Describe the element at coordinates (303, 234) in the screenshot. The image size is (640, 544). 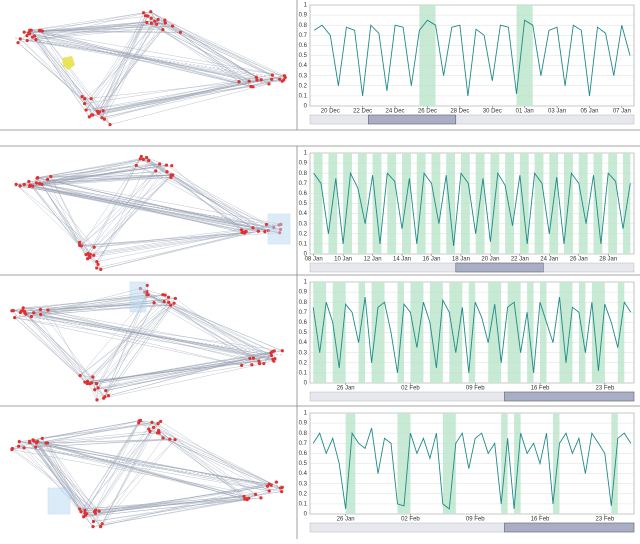
I see `y-tick-label: 0.2` at that location.